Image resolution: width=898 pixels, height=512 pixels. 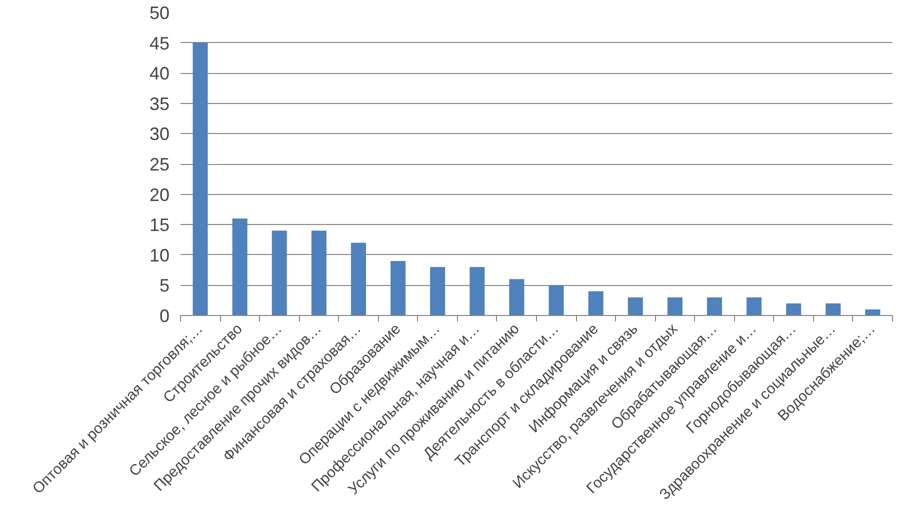 What do you see at coordinates (159, 194) in the screenshot?
I see `y-tick-label: 20` at bounding box center [159, 194].